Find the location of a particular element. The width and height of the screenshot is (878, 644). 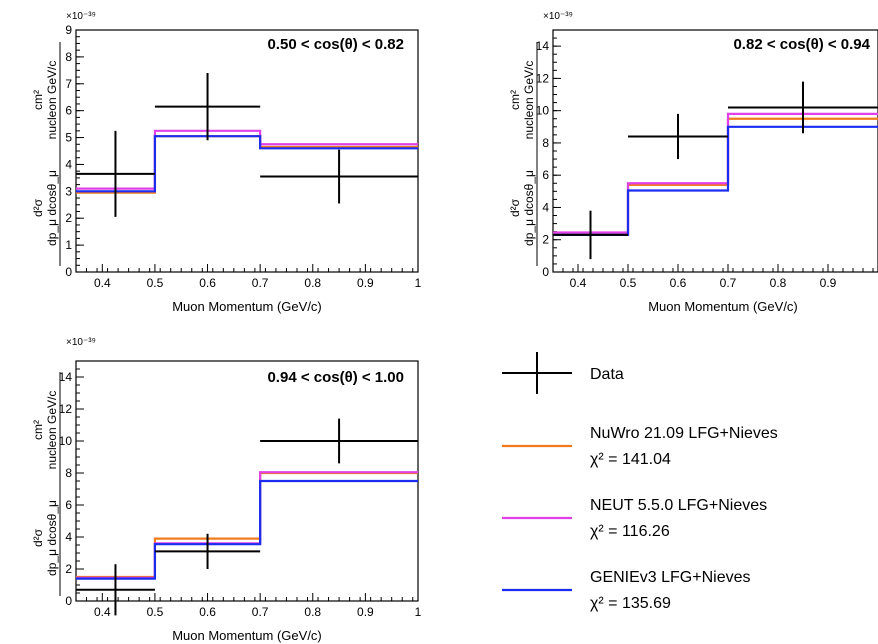

legend-item-data: Data is located at coordinates (563, 373).